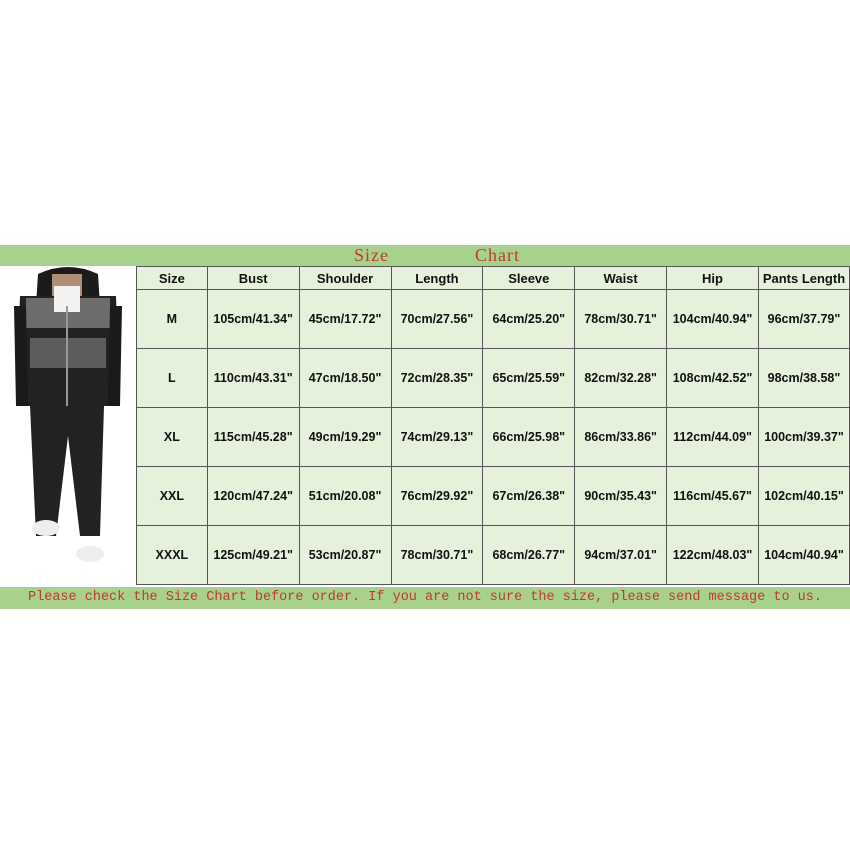  Describe the element at coordinates (712, 496) in the screenshot. I see `table-cell: 116cm/45.67"` at that location.